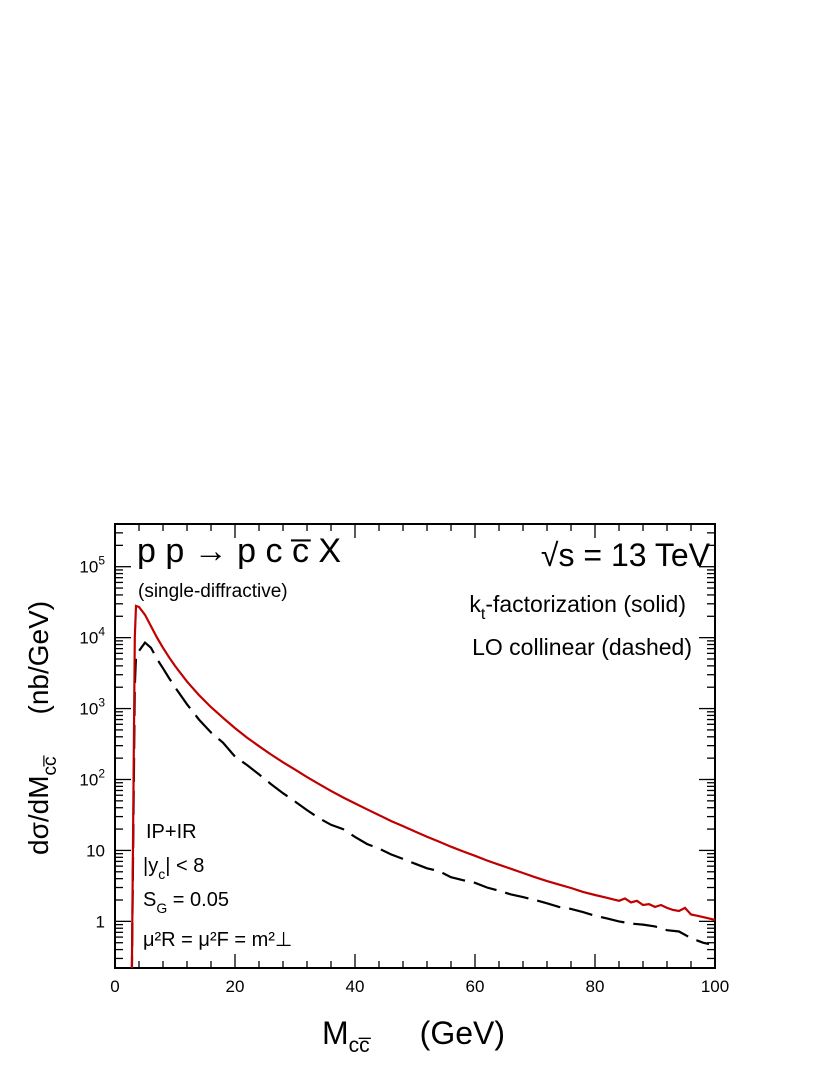 This screenshot has height=1075, width=830. I want to click on energy-label: √s = 13 TeV, so click(626, 555).